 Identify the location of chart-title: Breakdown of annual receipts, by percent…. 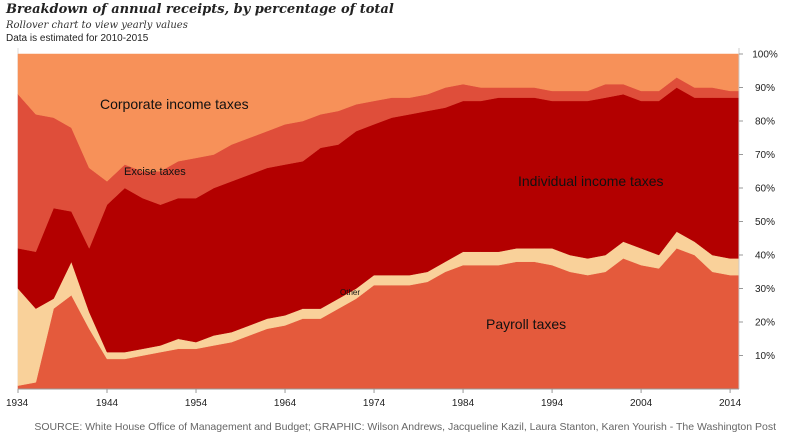
(200, 9).